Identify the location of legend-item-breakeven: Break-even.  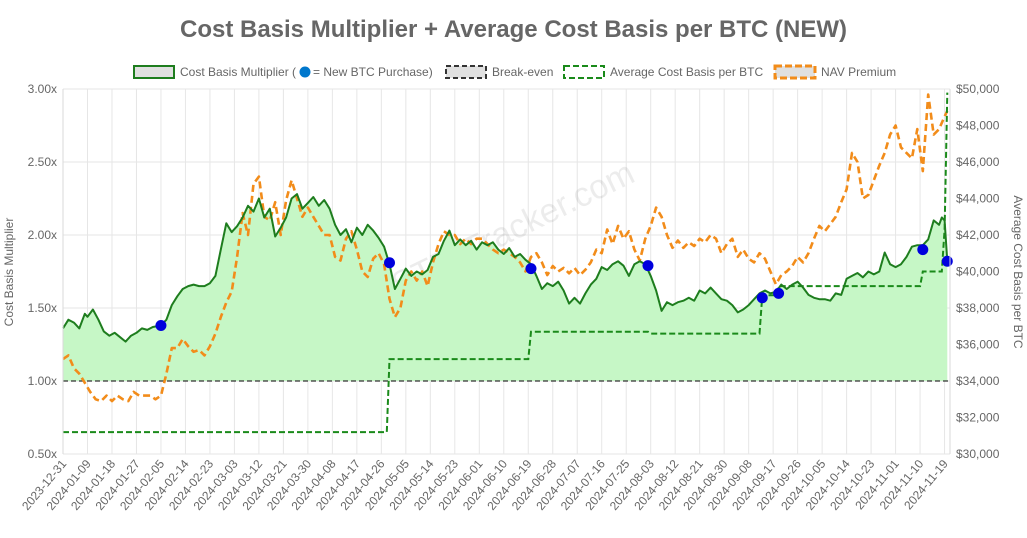
(499, 72).